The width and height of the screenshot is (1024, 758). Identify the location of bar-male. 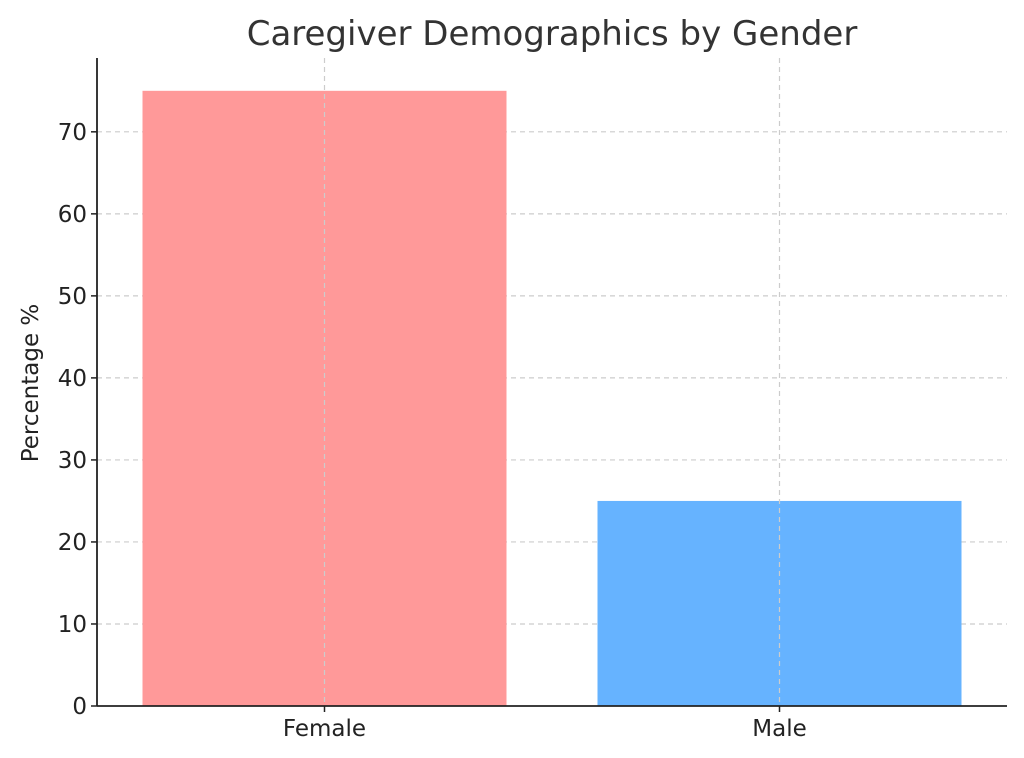
(779, 603).